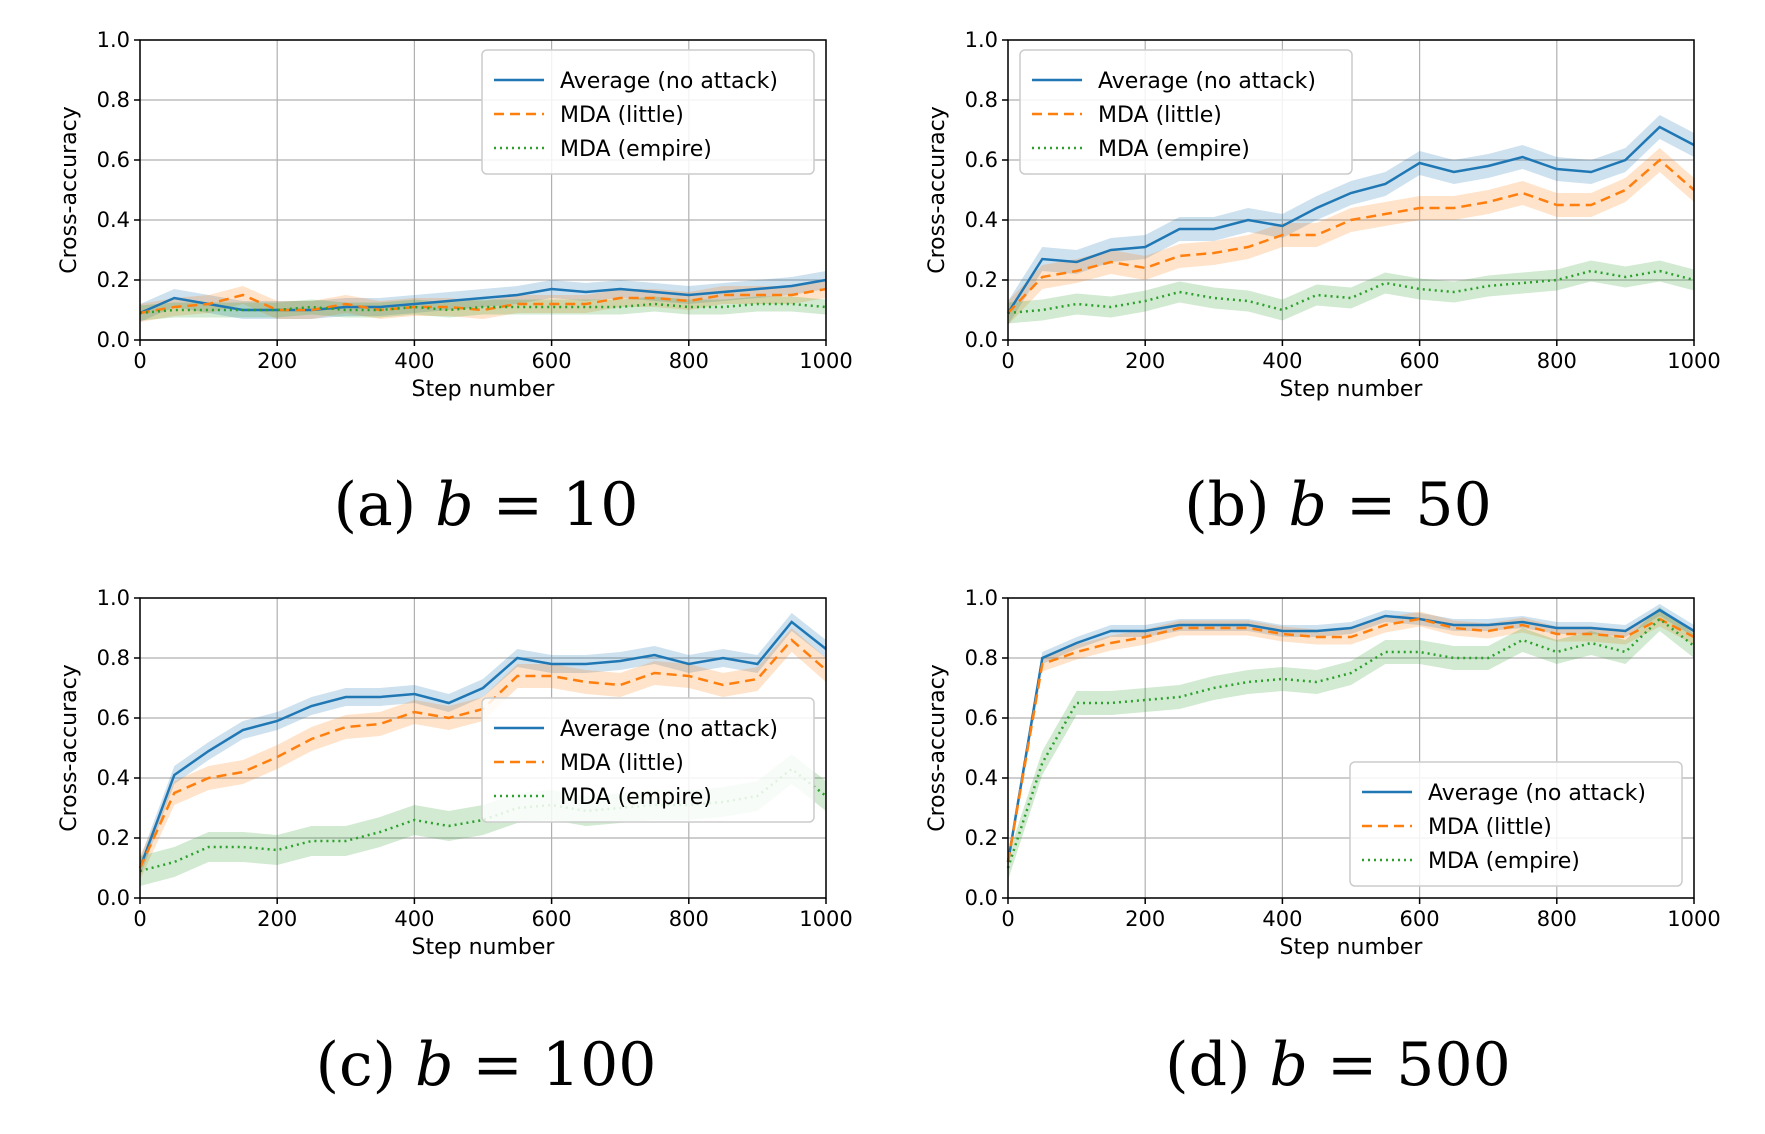 The image size is (1765, 1134). Describe the element at coordinates (486, 1065) in the screenshot. I see `caption-c: (c) b = 100` at that location.